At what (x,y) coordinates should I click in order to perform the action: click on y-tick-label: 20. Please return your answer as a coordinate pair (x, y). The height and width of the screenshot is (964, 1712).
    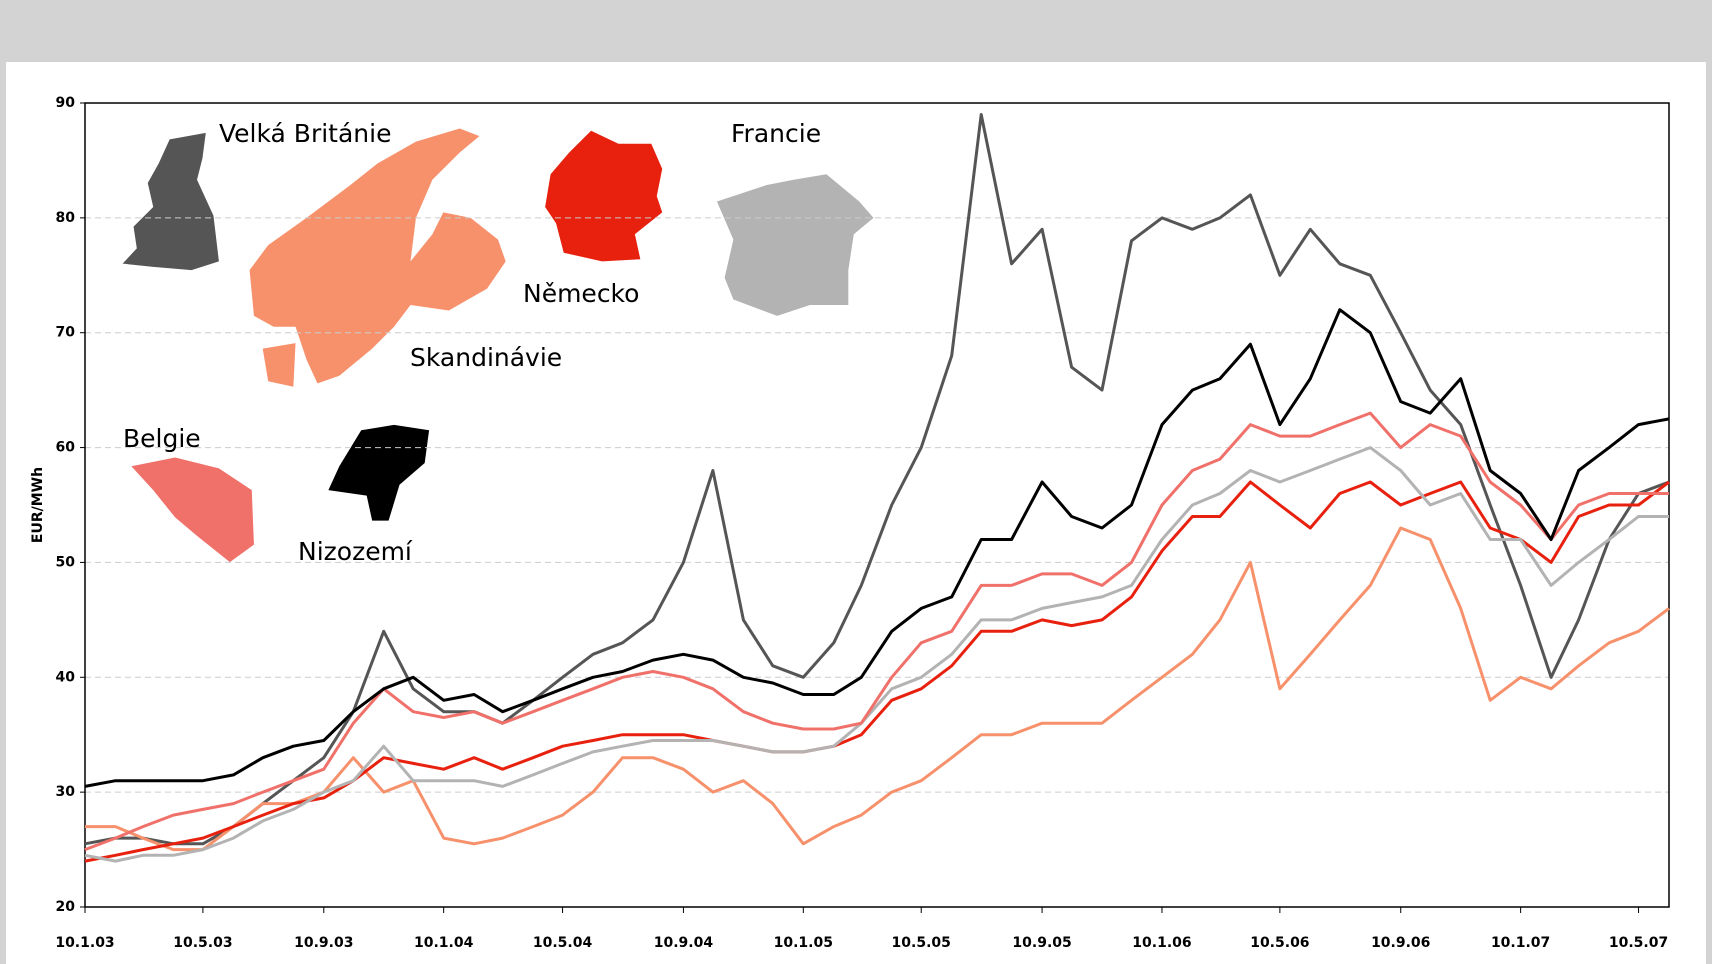
    Looking at the image, I should click on (66, 907).